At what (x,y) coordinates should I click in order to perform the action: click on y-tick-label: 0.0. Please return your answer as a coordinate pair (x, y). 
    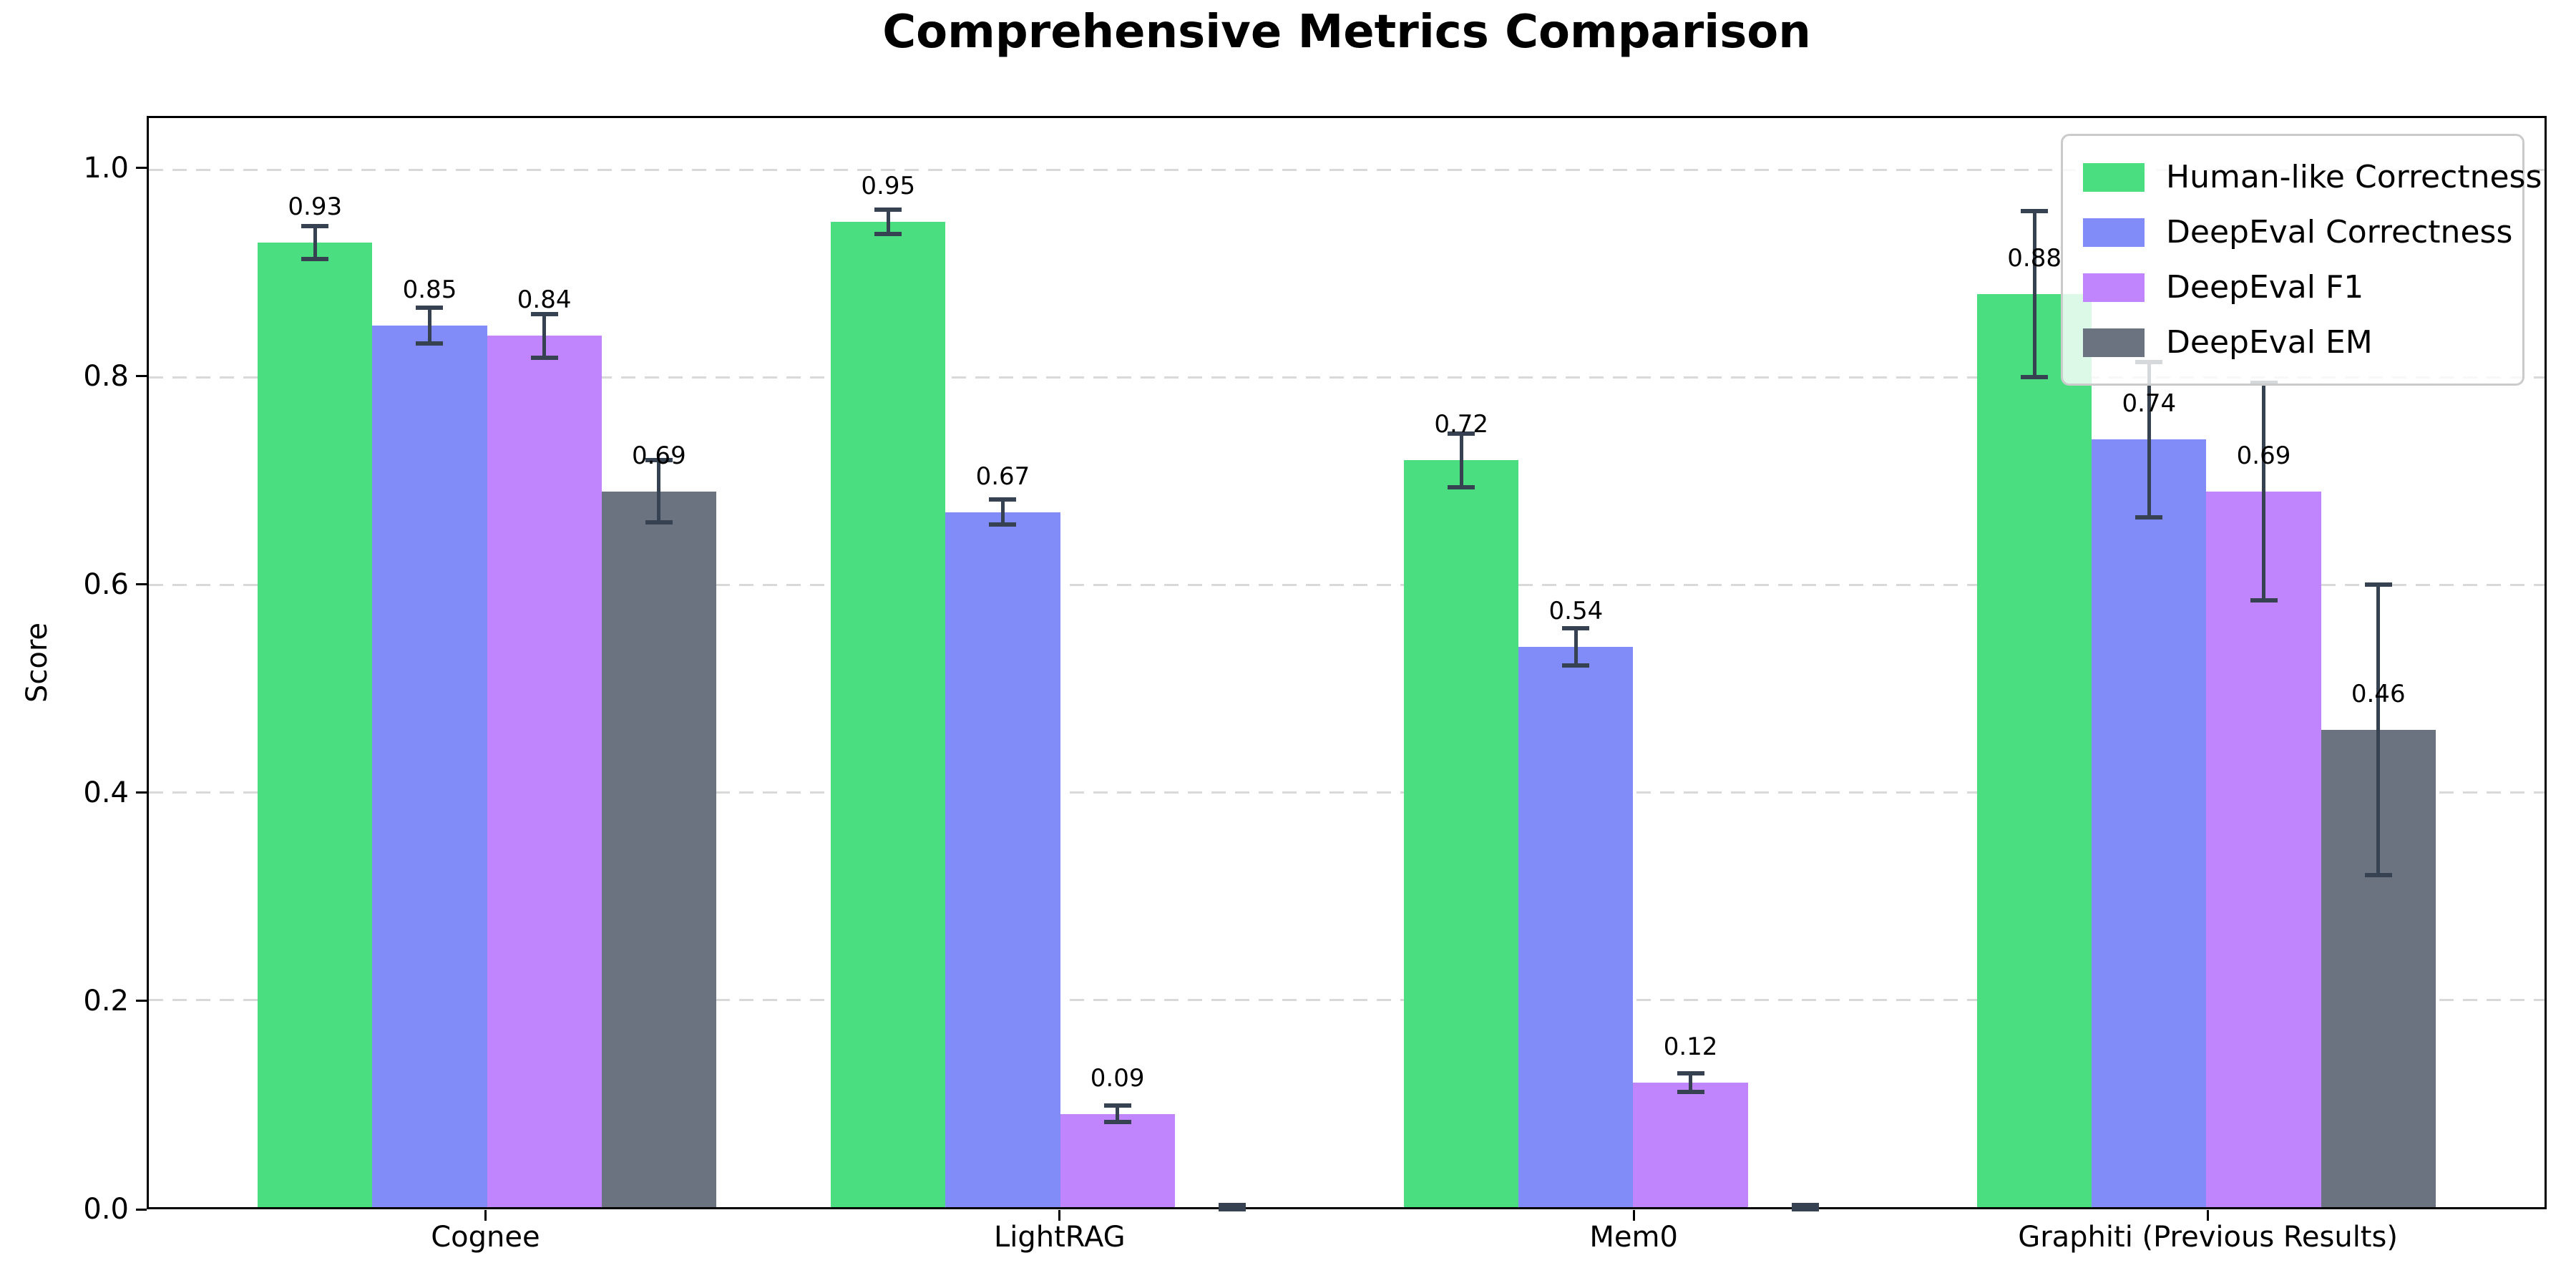
    Looking at the image, I should click on (106, 1209).